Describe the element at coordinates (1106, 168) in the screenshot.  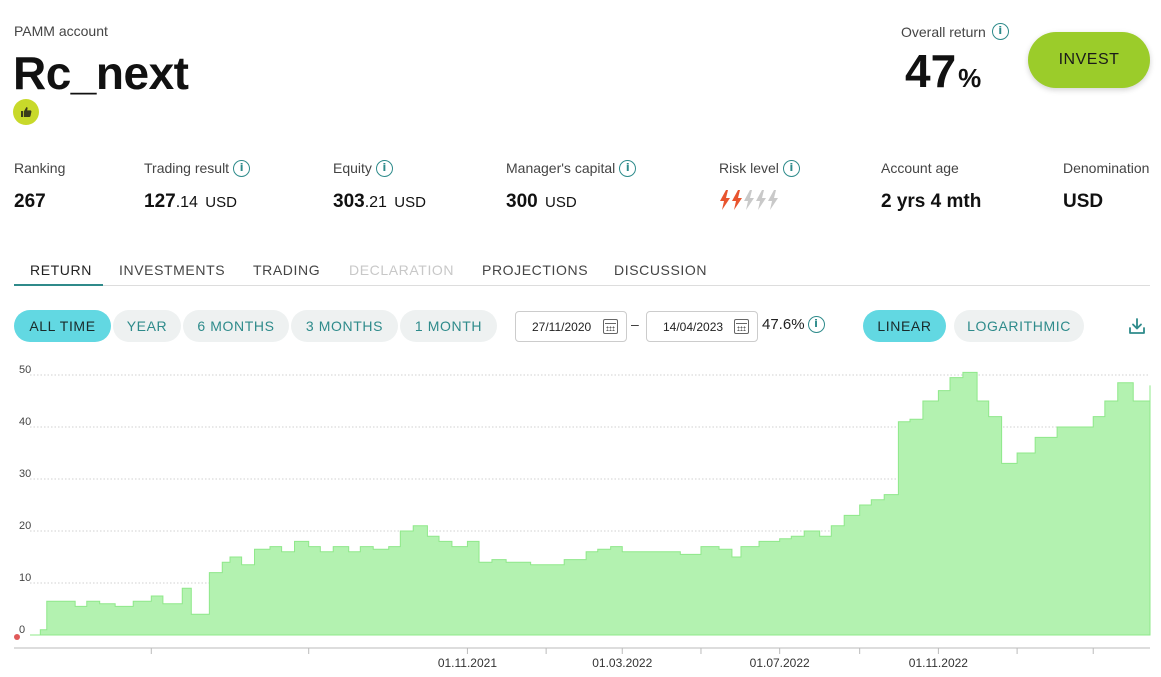
I see `denomination-label: Denomination` at that location.